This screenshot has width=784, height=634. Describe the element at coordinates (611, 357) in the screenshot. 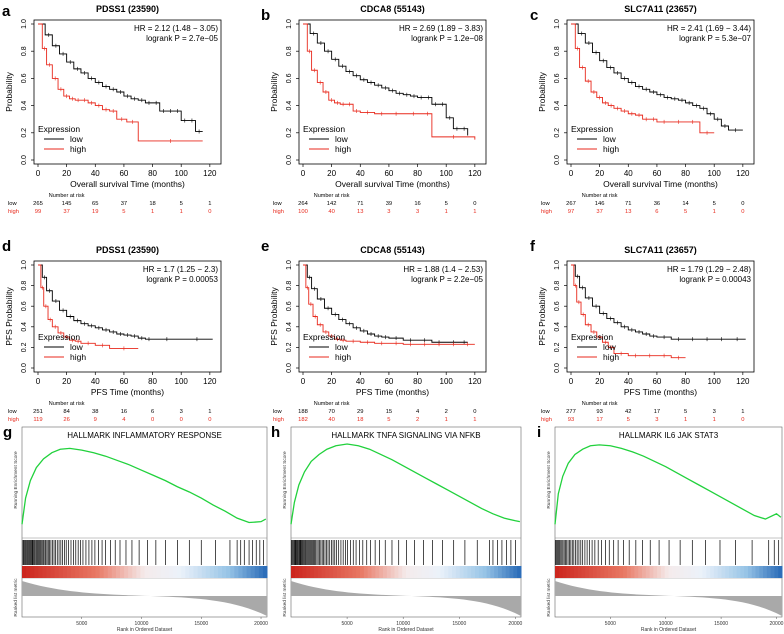

I see `legend-label-high: high` at that location.